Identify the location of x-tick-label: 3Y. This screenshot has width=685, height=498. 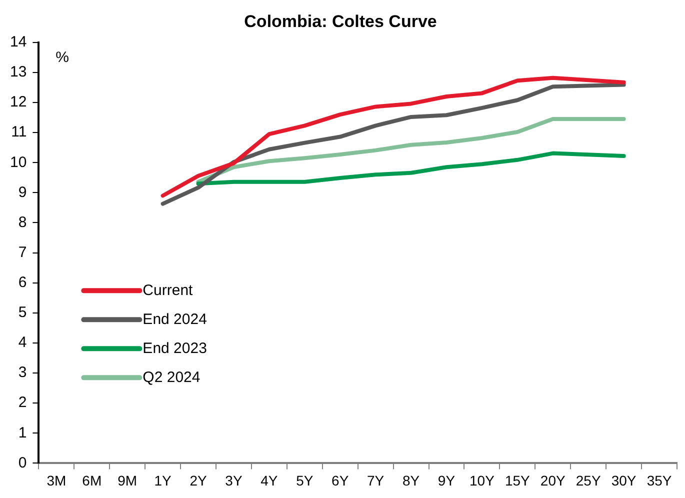
(234, 480).